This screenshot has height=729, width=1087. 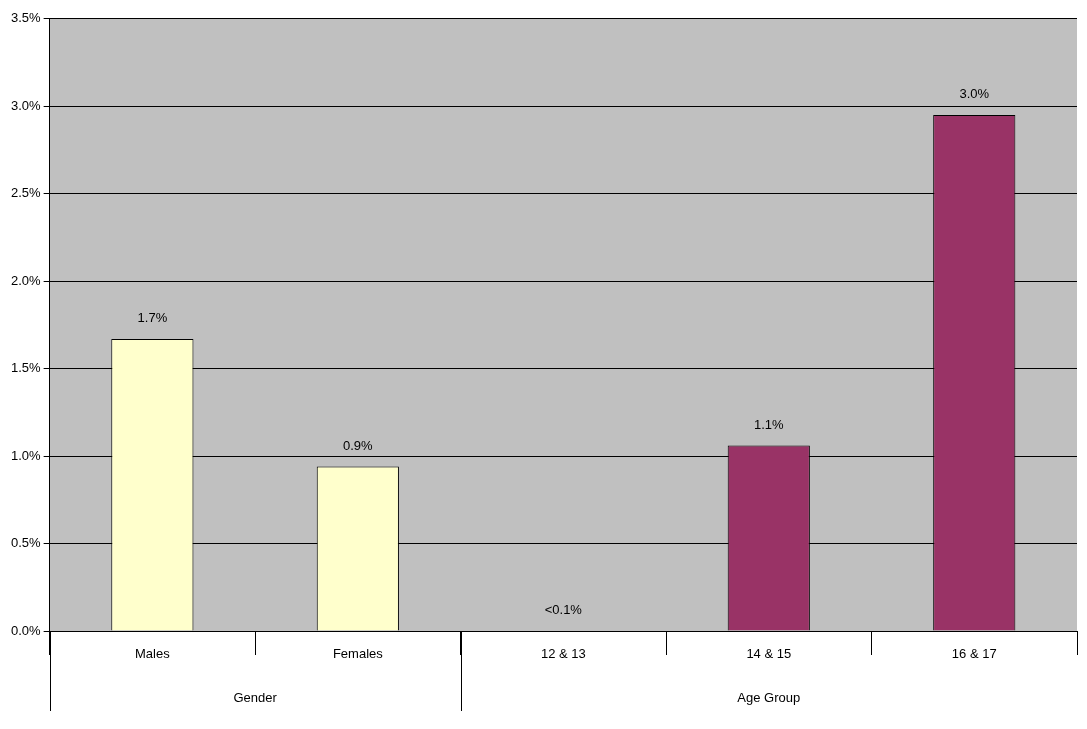 What do you see at coordinates (152, 317) in the screenshot?
I see `data-label: 1.7%` at bounding box center [152, 317].